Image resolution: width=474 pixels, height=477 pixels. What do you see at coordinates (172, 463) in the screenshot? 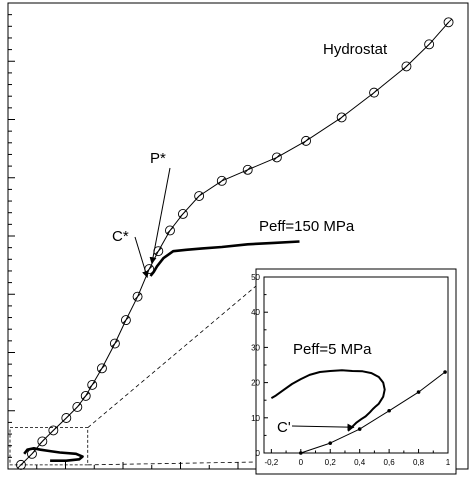
I see `zoom-connector-bottom` at bounding box center [172, 463].